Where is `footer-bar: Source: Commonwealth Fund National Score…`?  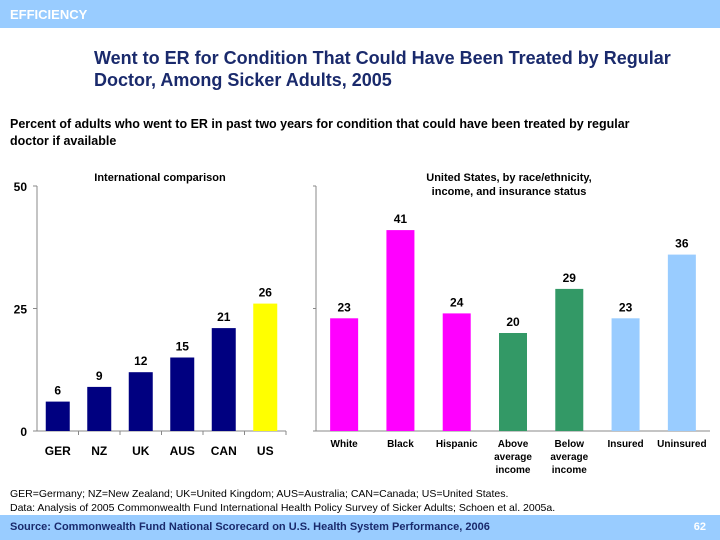 footer-bar: Source: Commonwealth Fund National Score… is located at coordinates (360, 527).